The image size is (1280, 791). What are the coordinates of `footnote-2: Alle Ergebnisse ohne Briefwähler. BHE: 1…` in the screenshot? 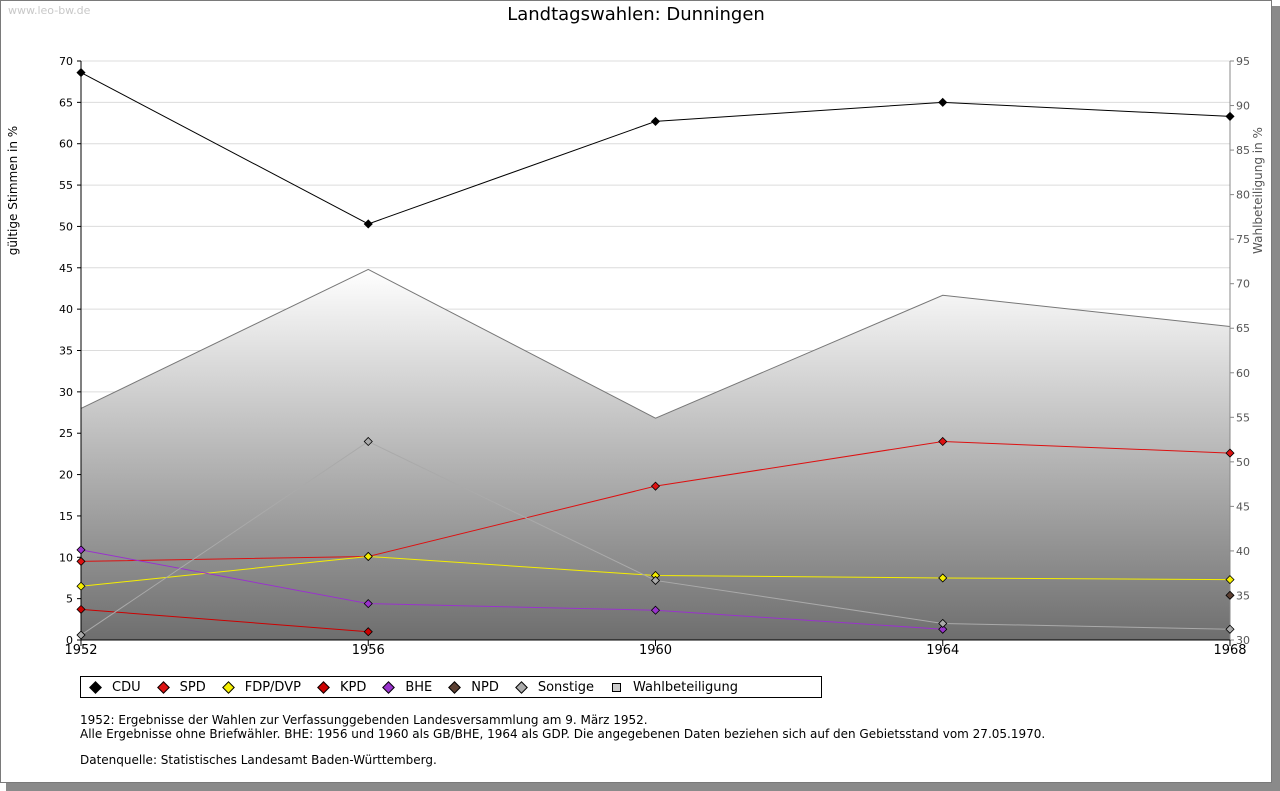 It's located at (563, 734).